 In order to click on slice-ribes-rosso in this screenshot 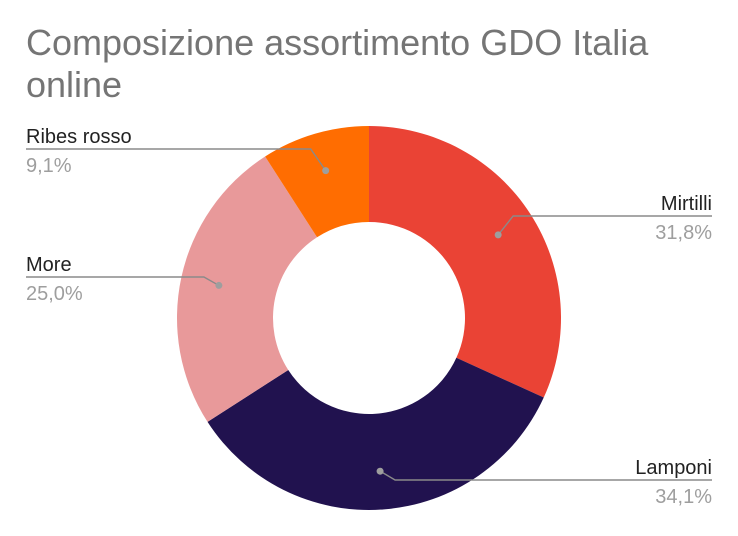, I will do `click(317, 182)`.